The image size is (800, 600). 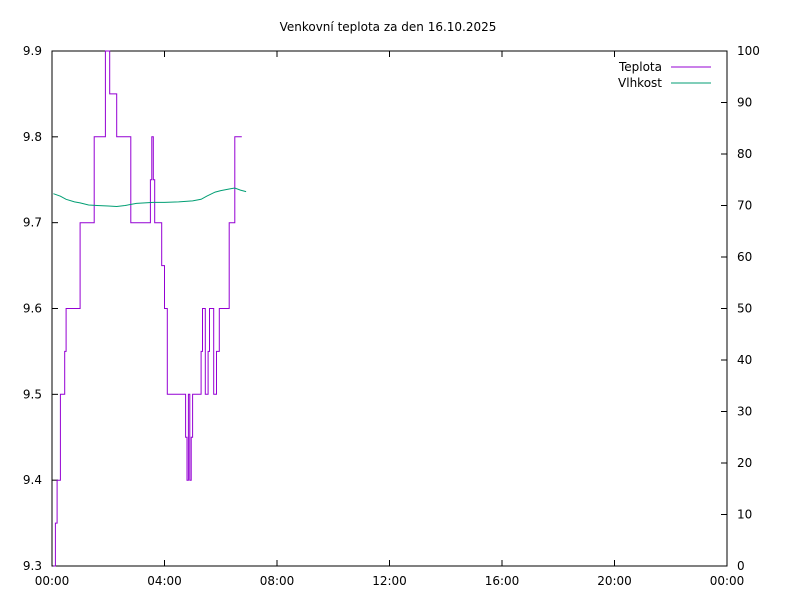 What do you see at coordinates (744, 412) in the screenshot?
I see `y-right-tick-label: 30` at bounding box center [744, 412].